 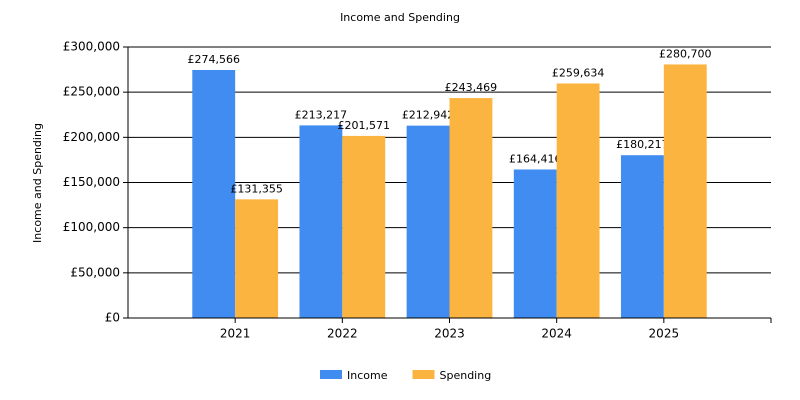 I want to click on data-label: £212,942, so click(x=428, y=115).